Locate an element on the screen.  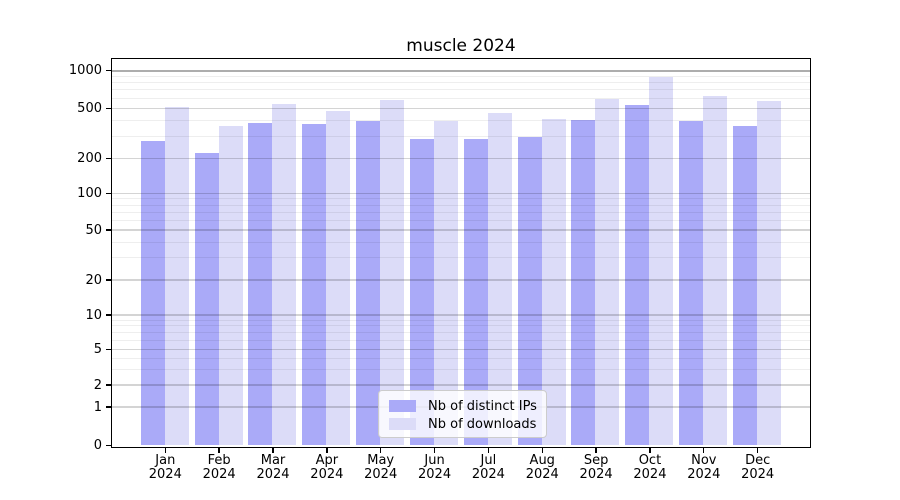
legend: Nb of distinct IPs Nb of downloads is located at coordinates (462, 414).